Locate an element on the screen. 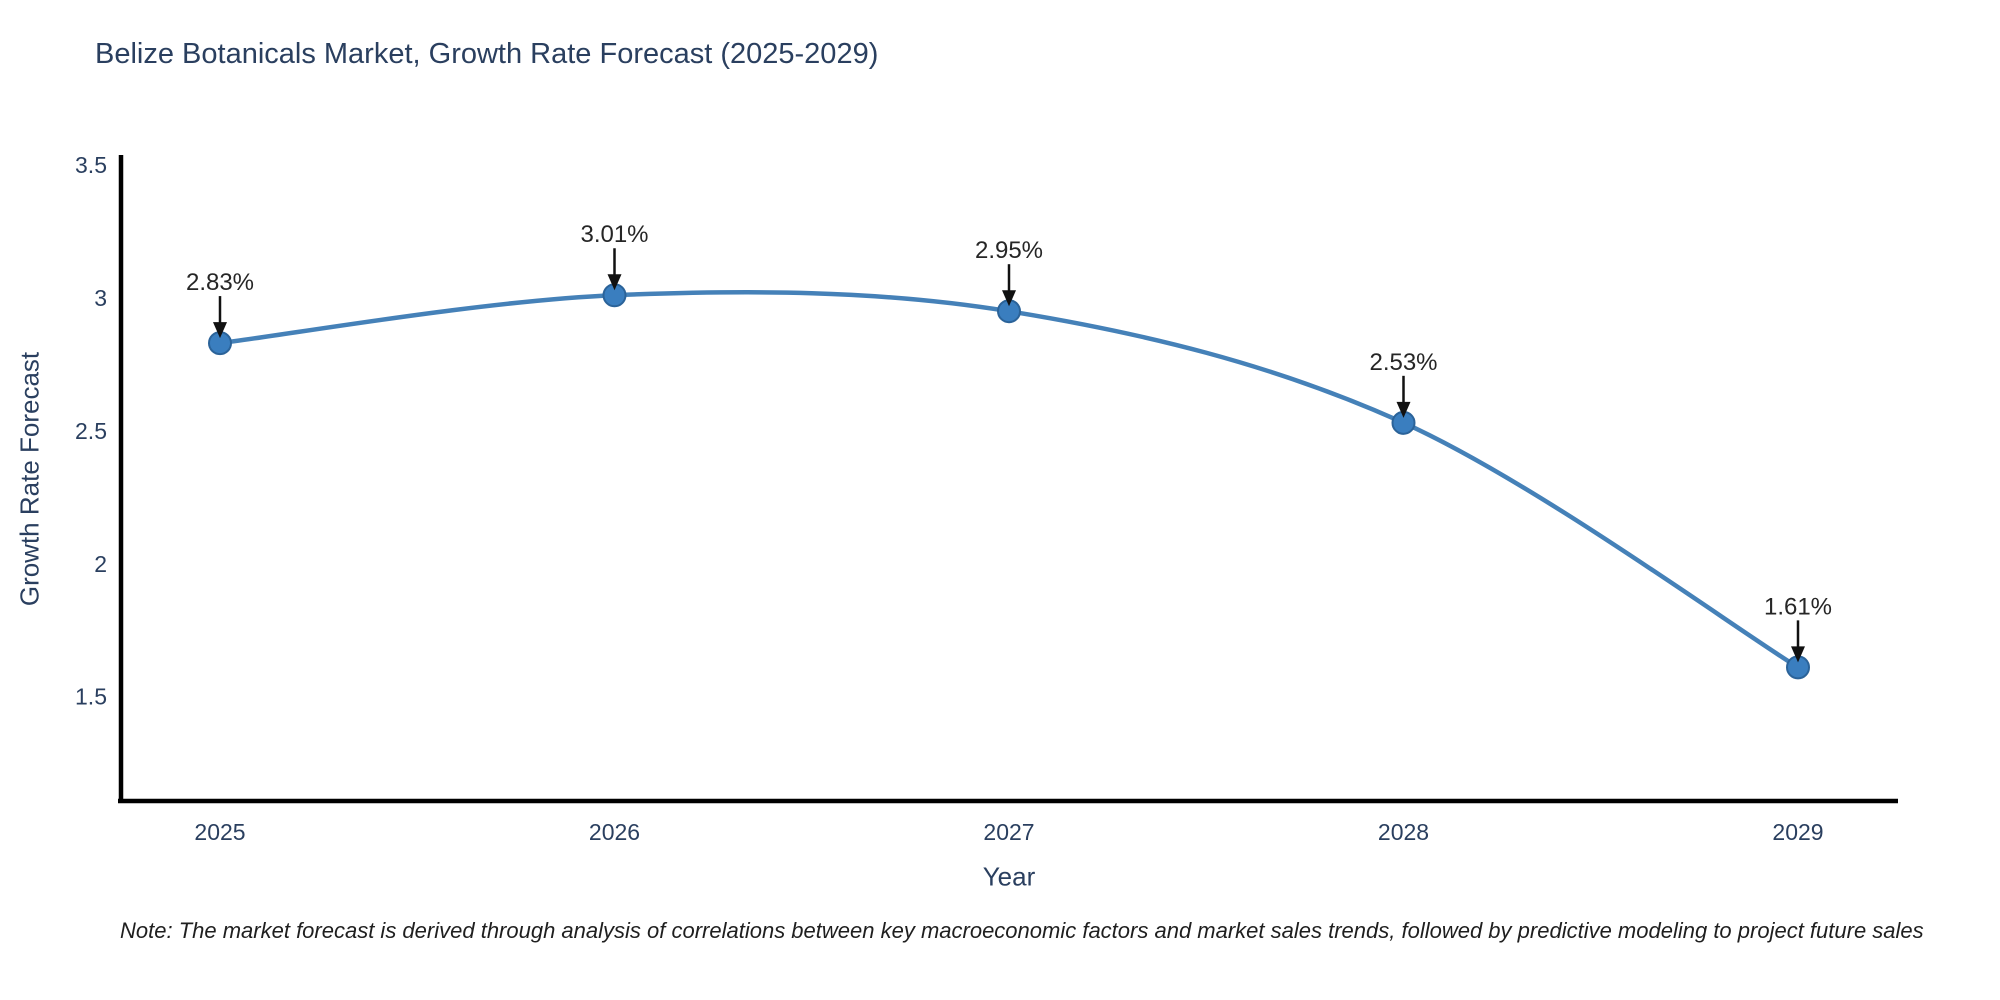 This screenshot has height=1000, width=2000. point-value-label: 2.83% is located at coordinates (220, 282).